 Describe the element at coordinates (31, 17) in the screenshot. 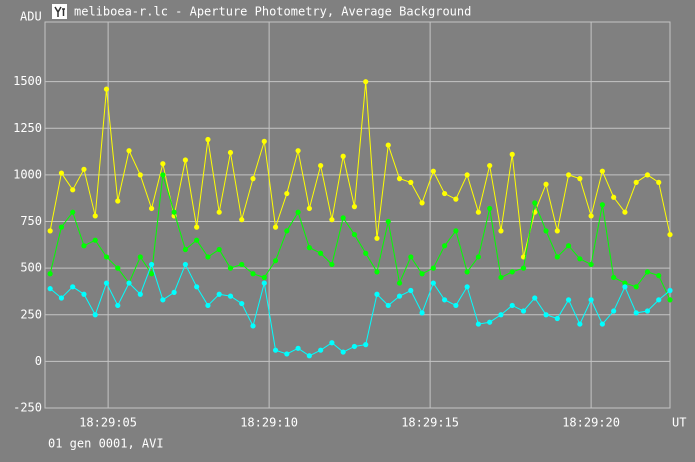

I see `y-axis-label: ADU` at that location.